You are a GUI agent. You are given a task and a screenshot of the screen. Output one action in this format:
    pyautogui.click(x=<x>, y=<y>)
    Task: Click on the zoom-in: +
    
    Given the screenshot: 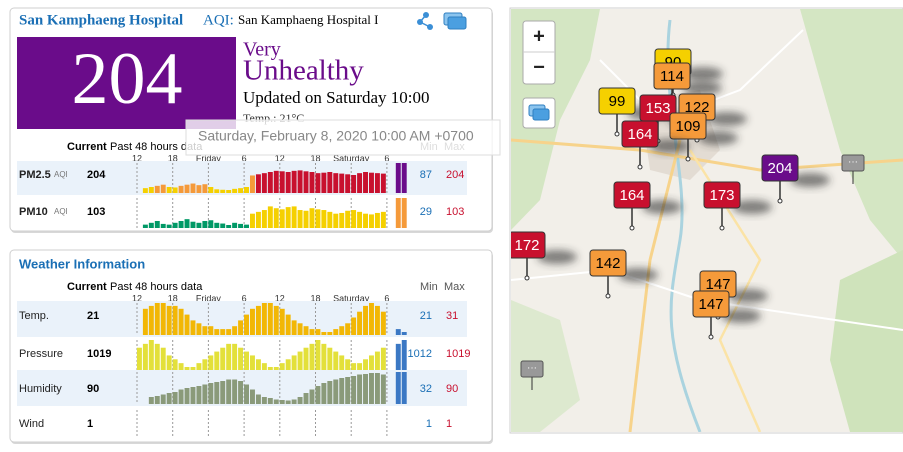 What is the action you would take?
    pyautogui.click(x=539, y=36)
    